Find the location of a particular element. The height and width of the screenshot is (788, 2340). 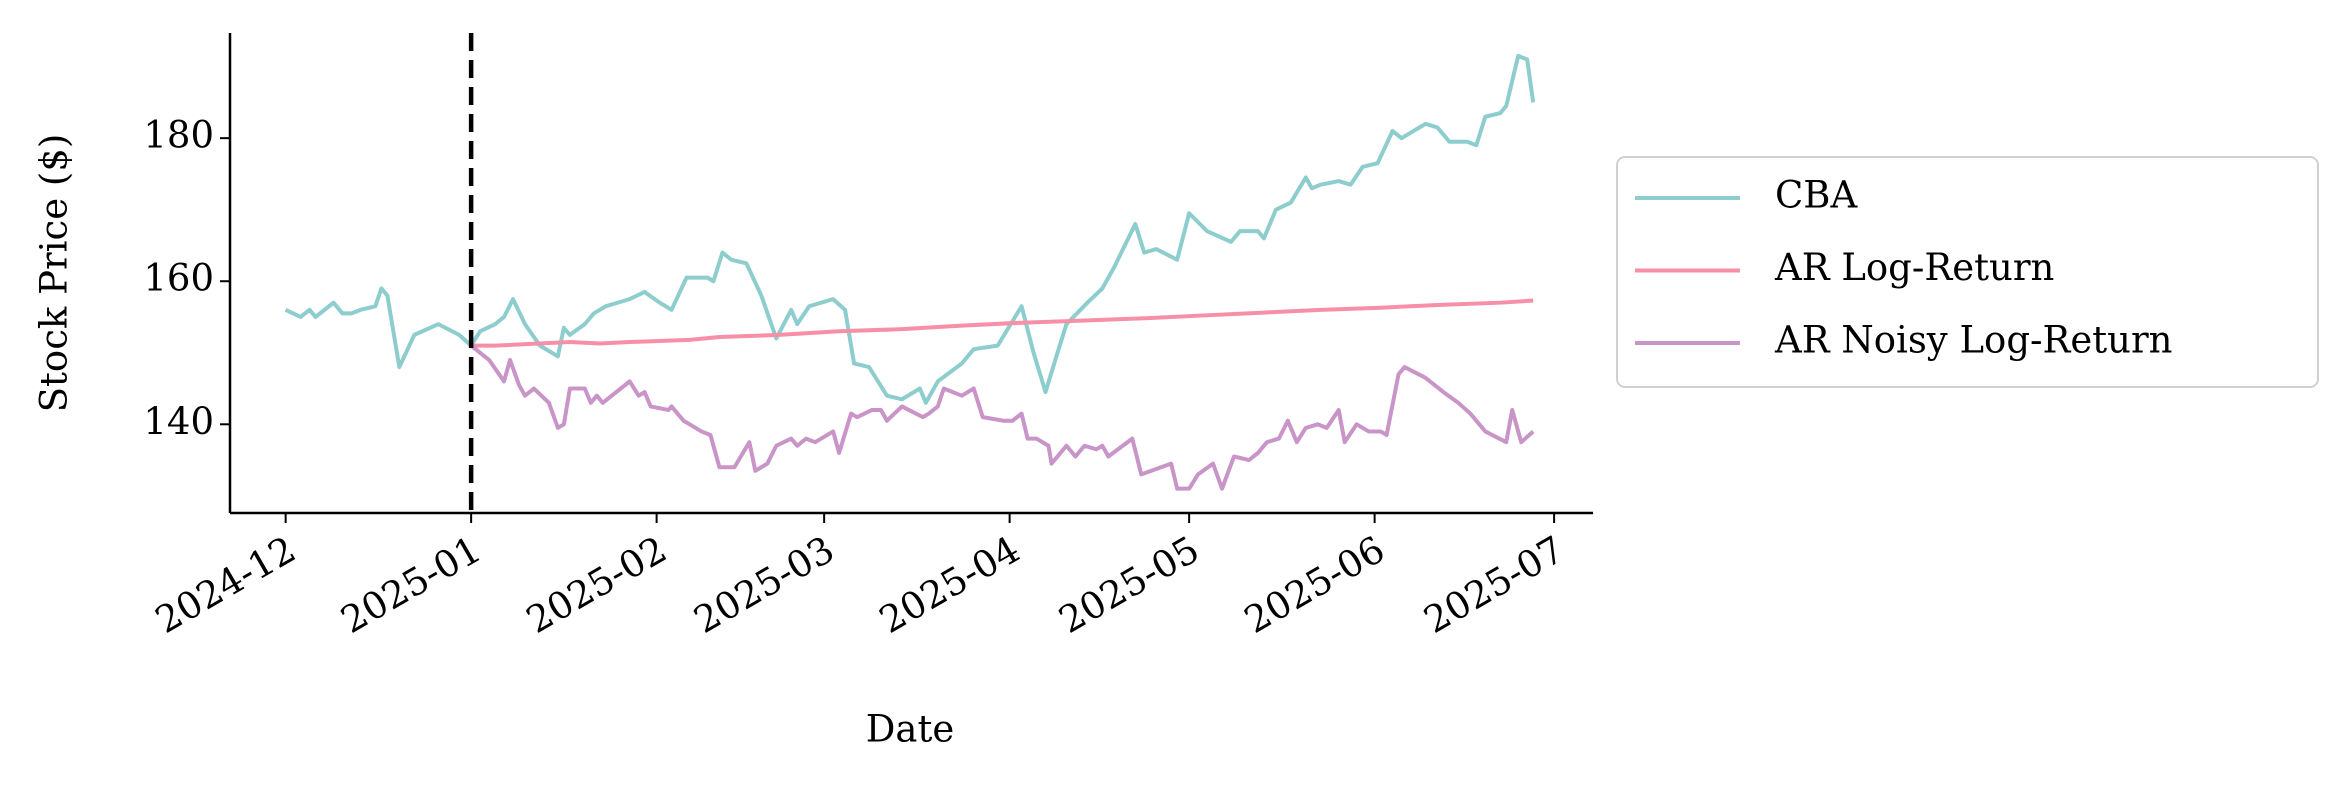

y-axis-label: Stock Price ($) is located at coordinates (54, 273).